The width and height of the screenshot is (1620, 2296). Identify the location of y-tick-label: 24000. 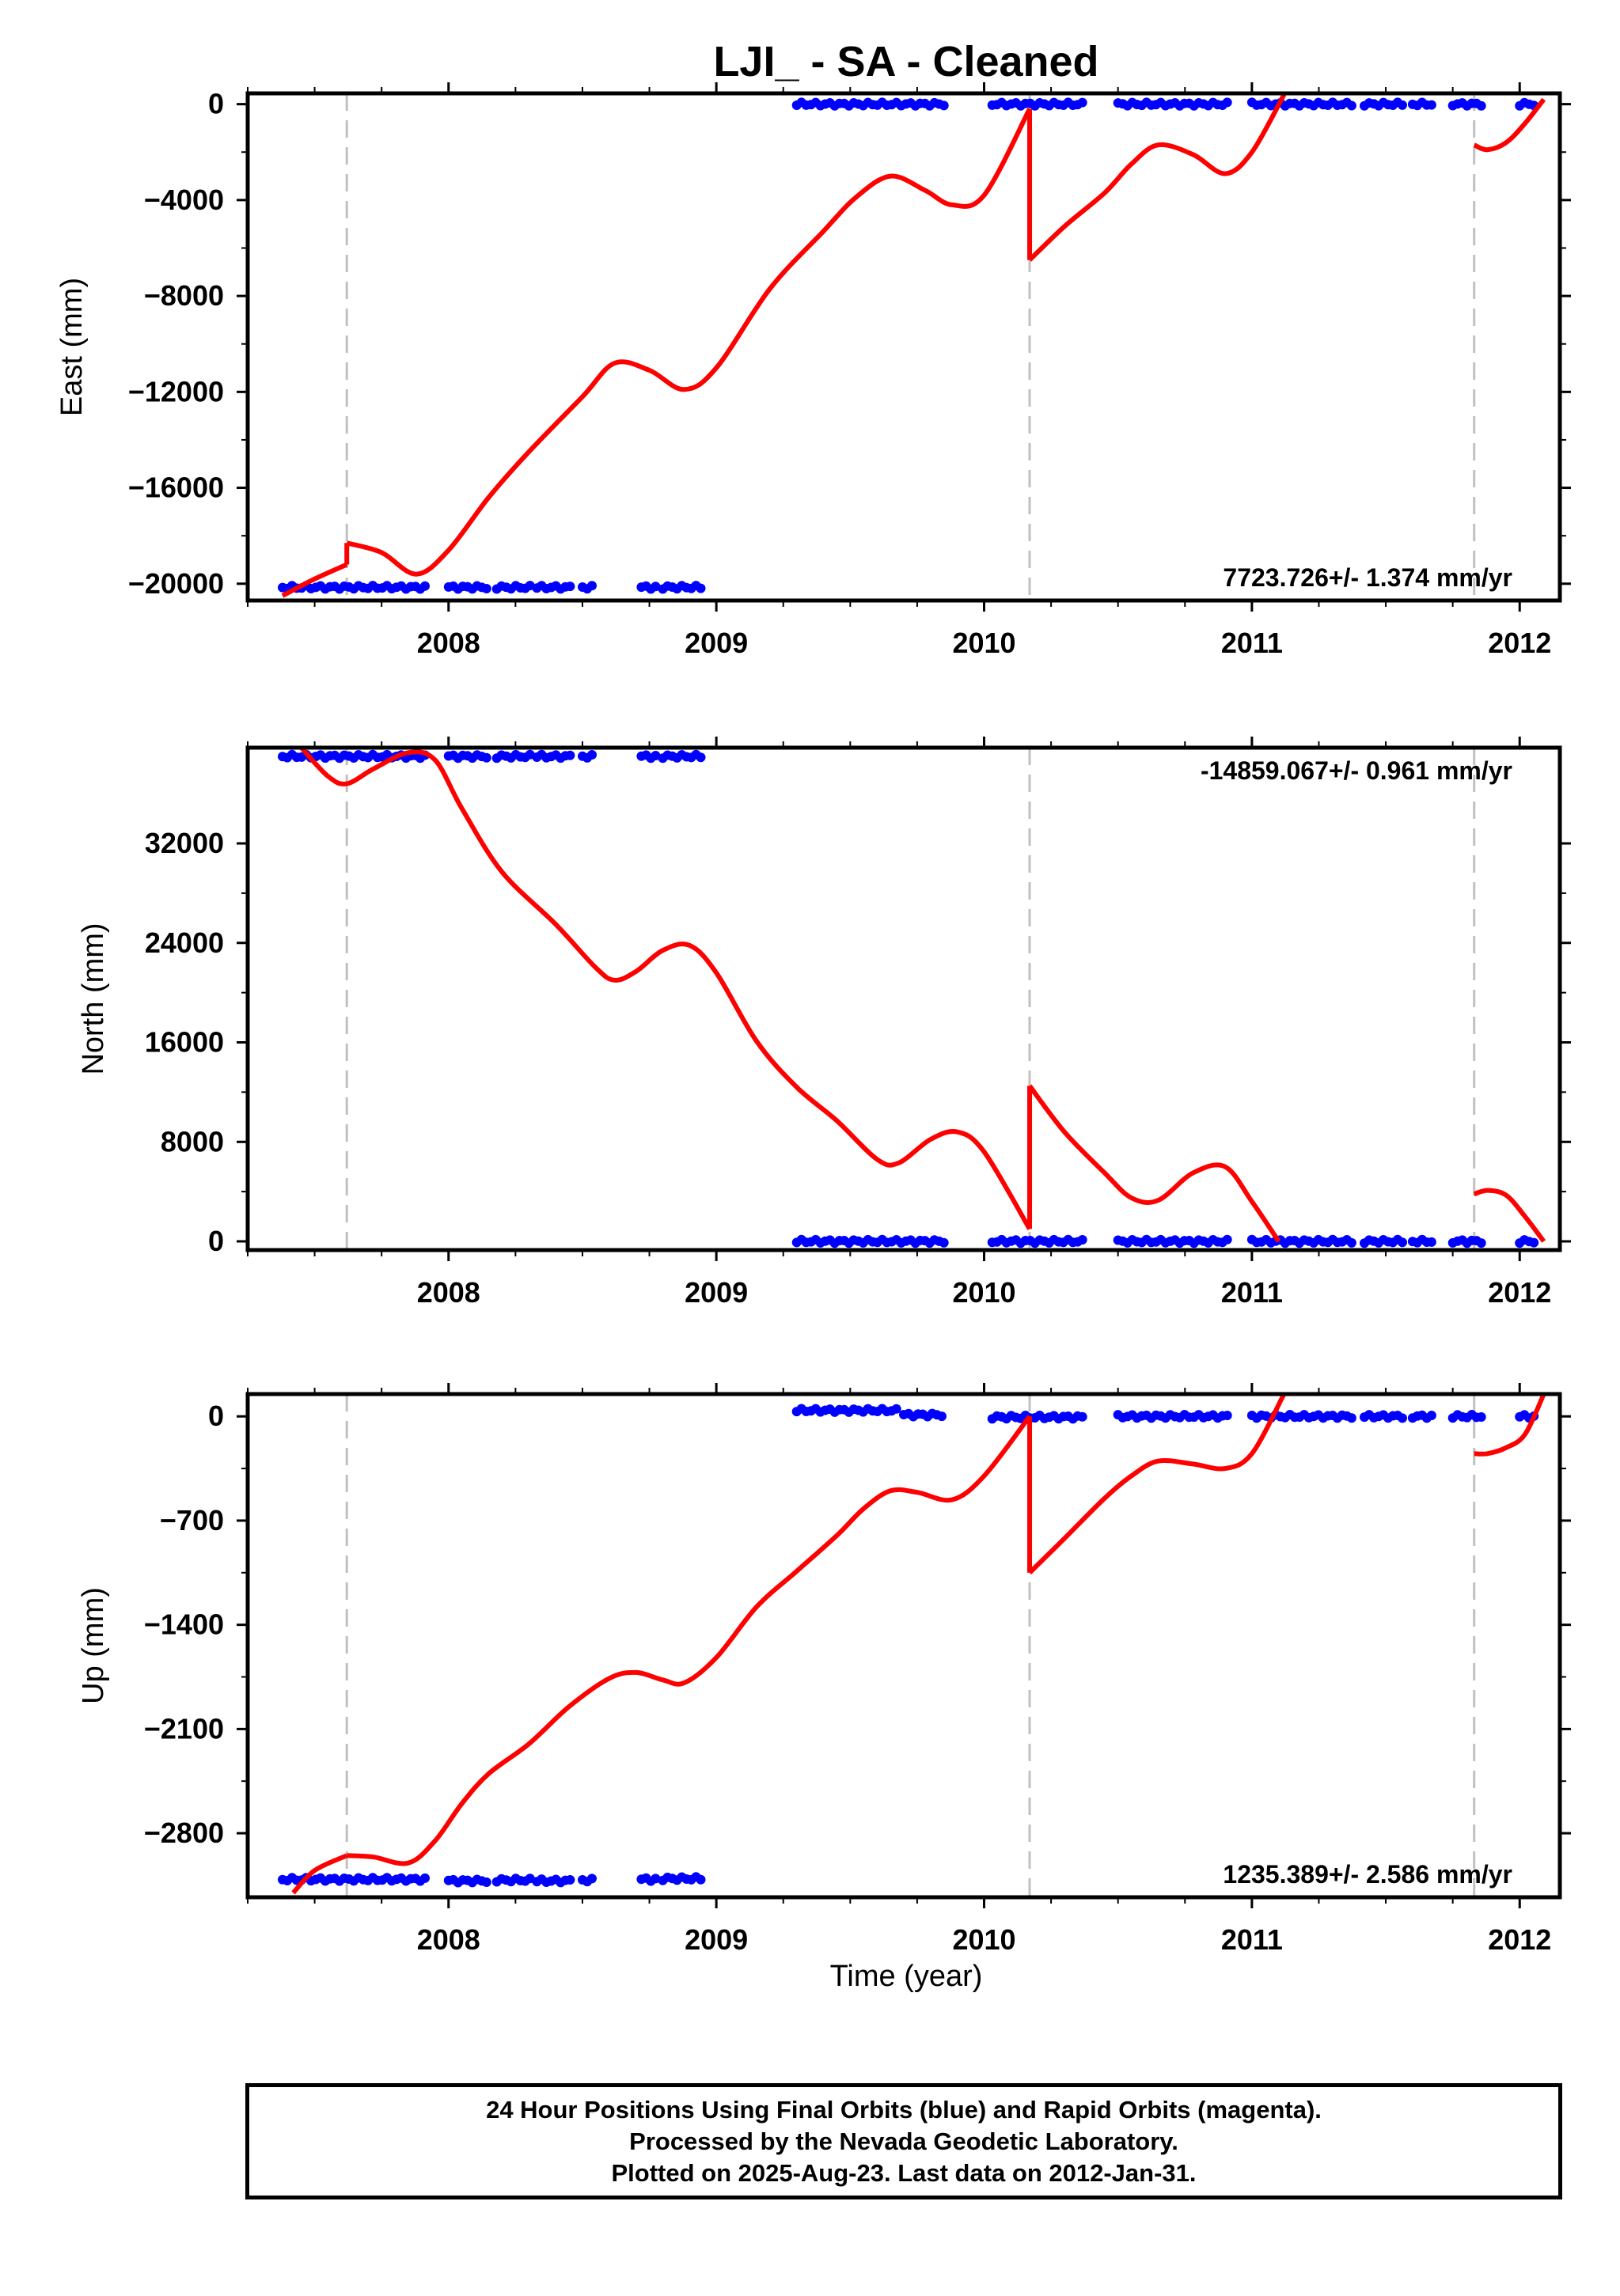
(184, 943).